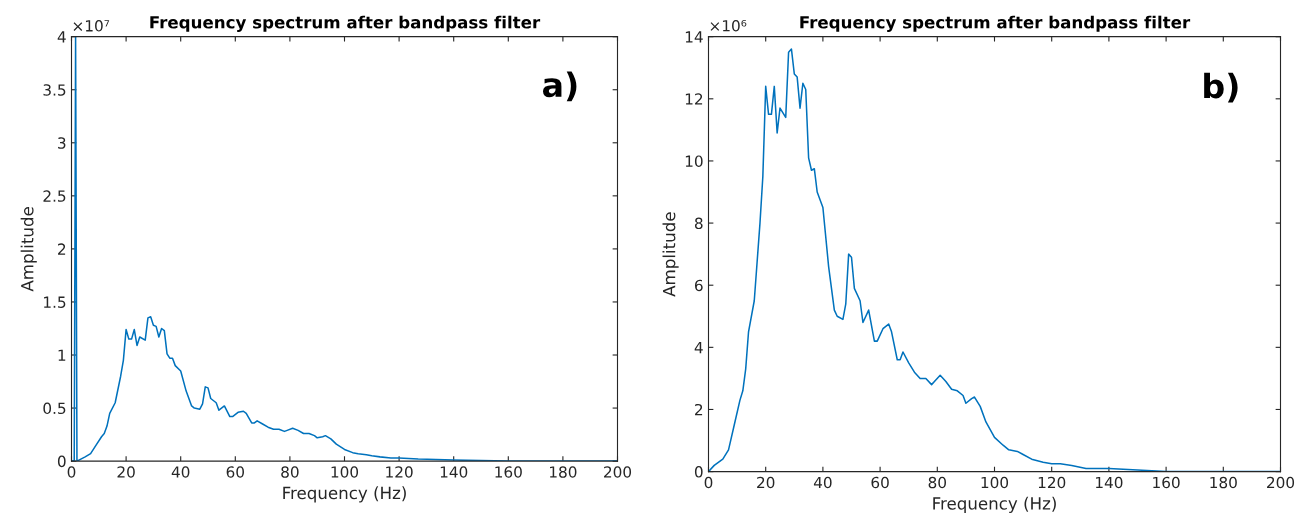 The height and width of the screenshot is (524, 1300). Describe the element at coordinates (1221, 87) in the screenshot. I see `annotation: b)` at that location.